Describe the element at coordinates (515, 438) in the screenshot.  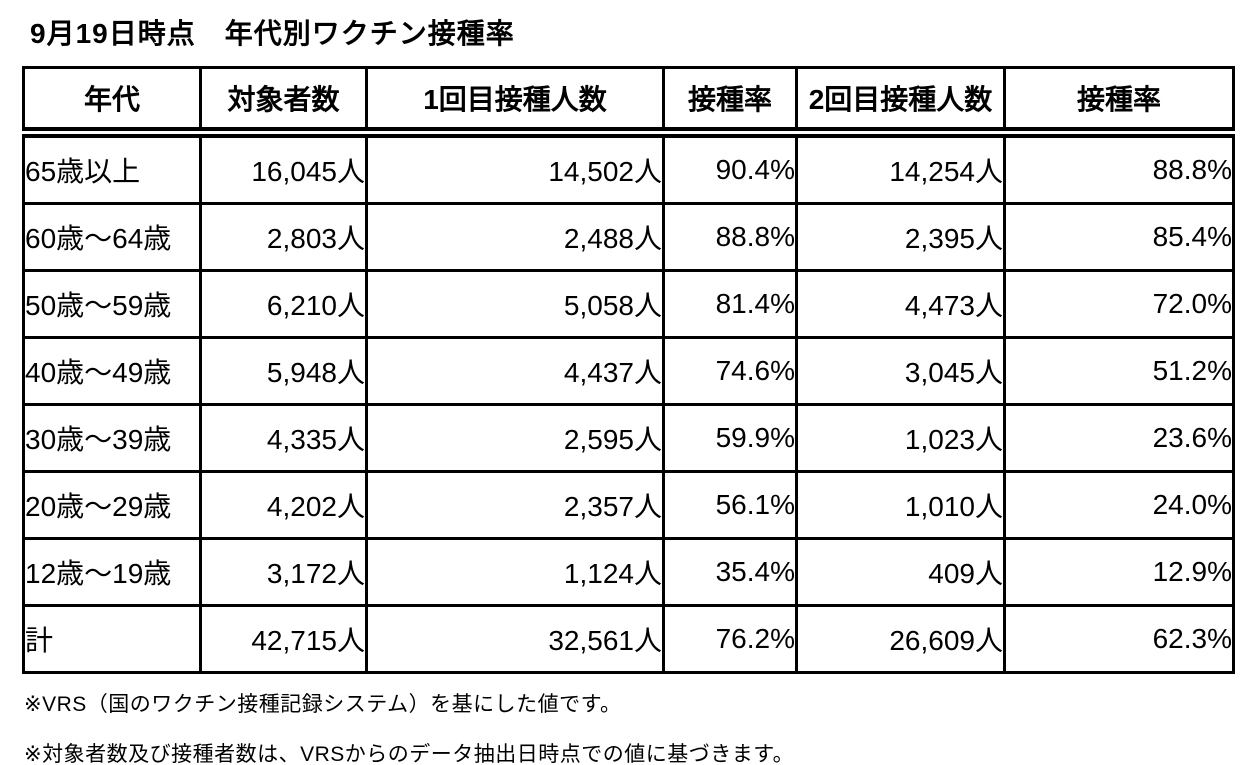
I see `cell-dose1-count: 2,595人` at that location.